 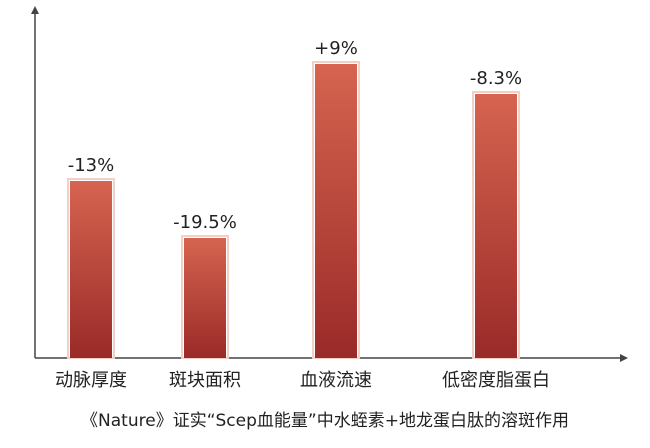 What do you see at coordinates (624, 358) in the screenshot?
I see `x-axis-arrow-icon` at bounding box center [624, 358].